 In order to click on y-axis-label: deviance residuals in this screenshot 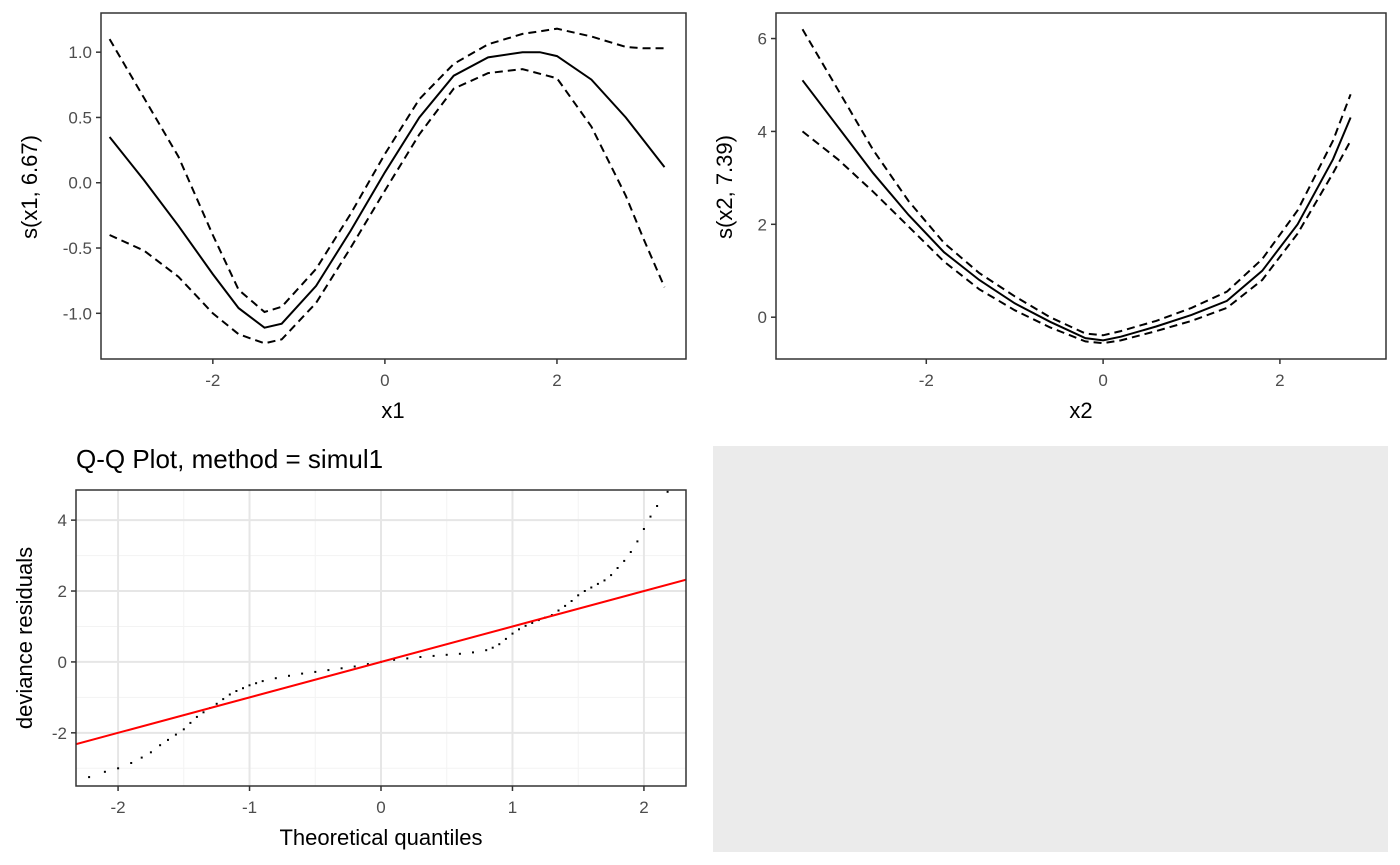, I will do `click(24, 638)`.